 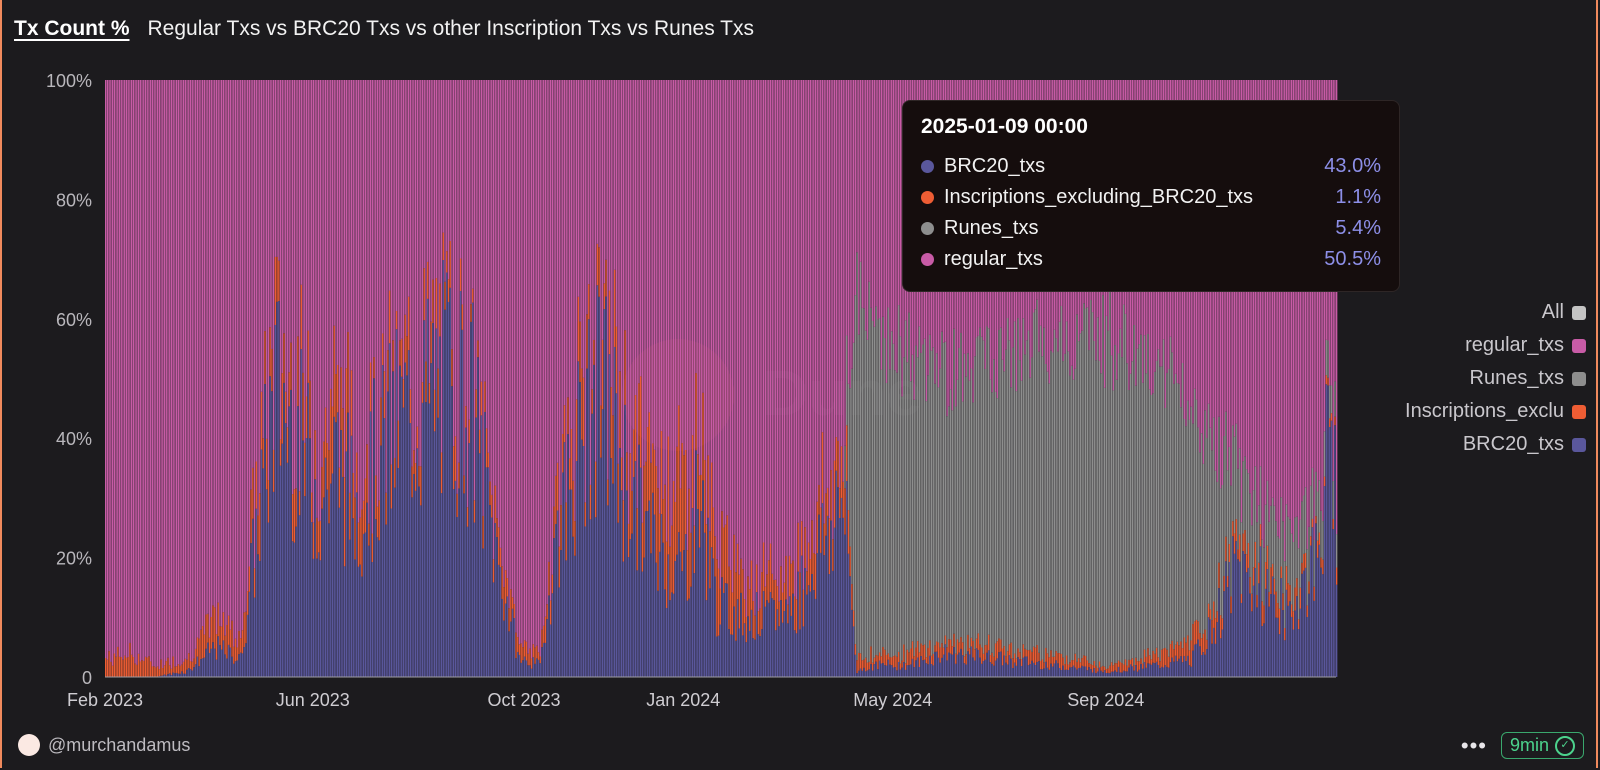 I want to click on legend-item-regular: regular_txs, so click(x=1495, y=345).